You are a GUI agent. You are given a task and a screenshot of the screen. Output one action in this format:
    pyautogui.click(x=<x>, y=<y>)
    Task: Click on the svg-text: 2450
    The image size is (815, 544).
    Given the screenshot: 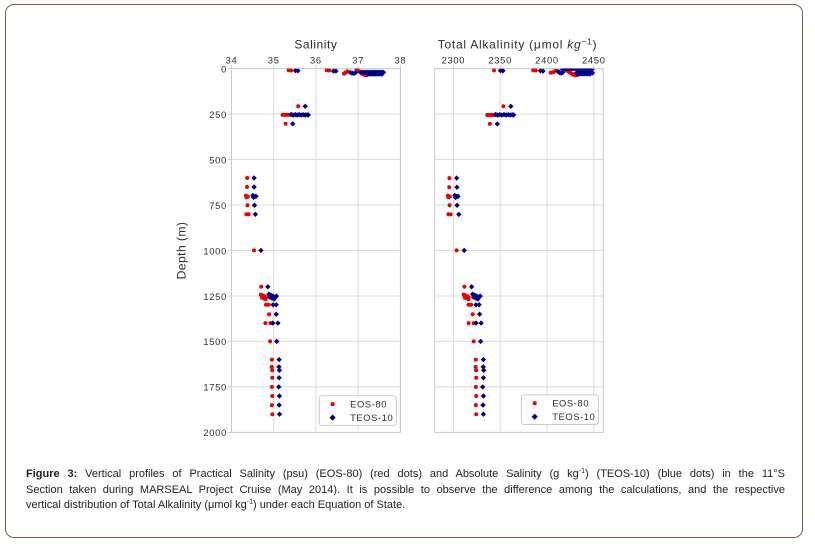 What is the action you would take?
    pyautogui.click(x=594, y=60)
    